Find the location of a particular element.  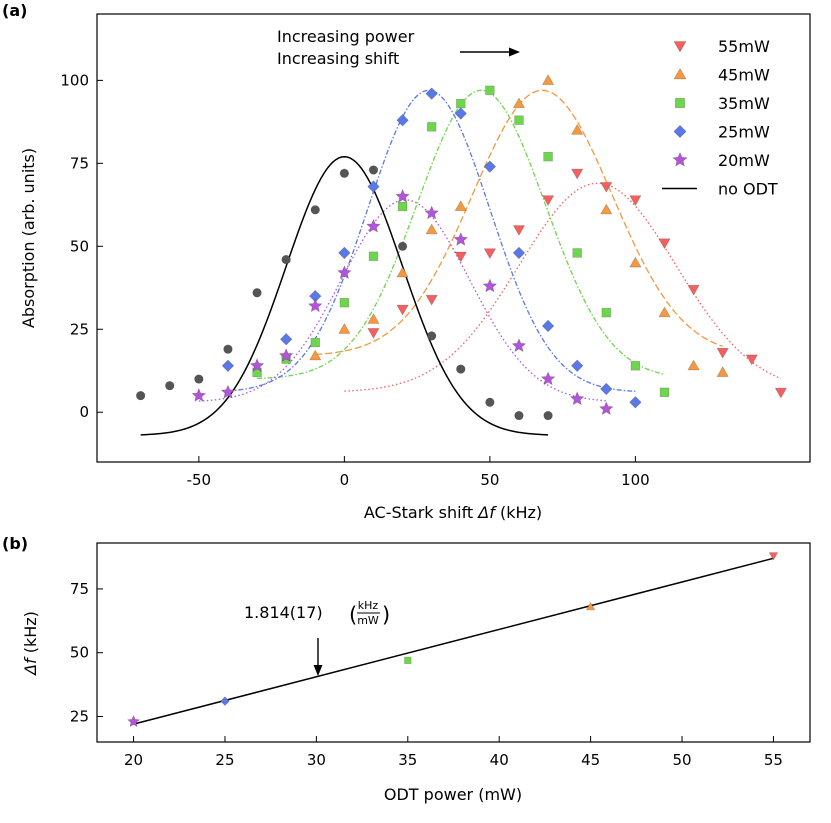

panel-a-x-axis-label: AC-Stark shift Δf (kHz) is located at coordinates (453, 512).